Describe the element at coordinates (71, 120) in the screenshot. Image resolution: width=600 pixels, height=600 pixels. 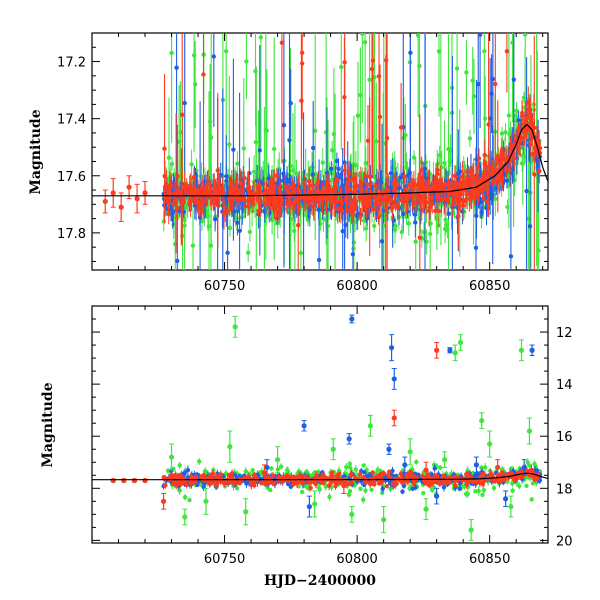
I see `y-tick-label: 17.4` at that location.